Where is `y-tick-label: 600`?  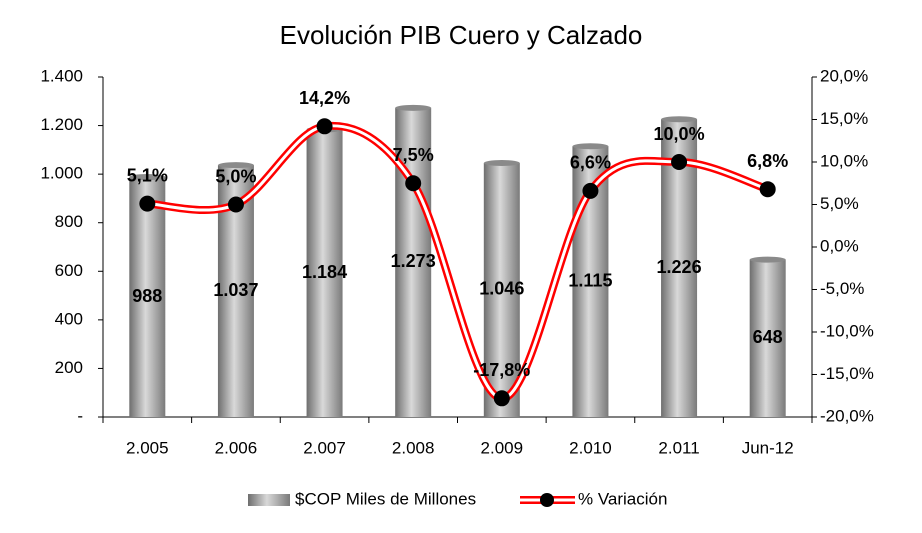
y-tick-label: 600 is located at coordinates (69, 270).